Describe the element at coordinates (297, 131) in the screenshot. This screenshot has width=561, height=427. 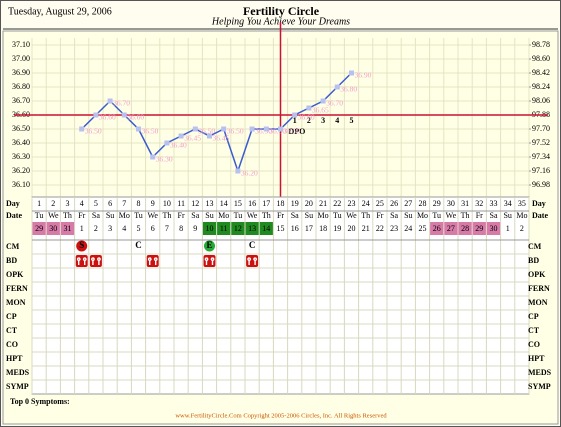
I see `dpo-title: DPO` at that location.